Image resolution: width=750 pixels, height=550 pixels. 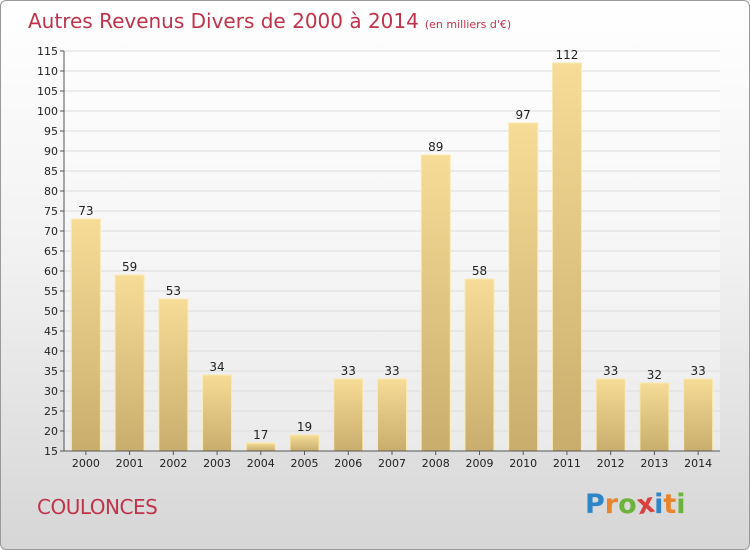 What do you see at coordinates (435, 303) in the screenshot?
I see `bar-2008` at bounding box center [435, 303].